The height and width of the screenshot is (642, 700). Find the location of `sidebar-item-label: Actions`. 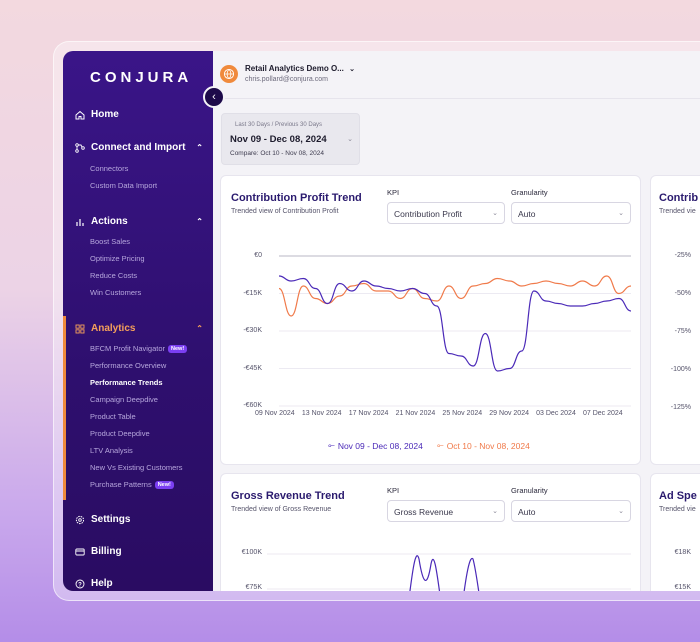

sidebar-item-label: Actions is located at coordinates (109, 221).